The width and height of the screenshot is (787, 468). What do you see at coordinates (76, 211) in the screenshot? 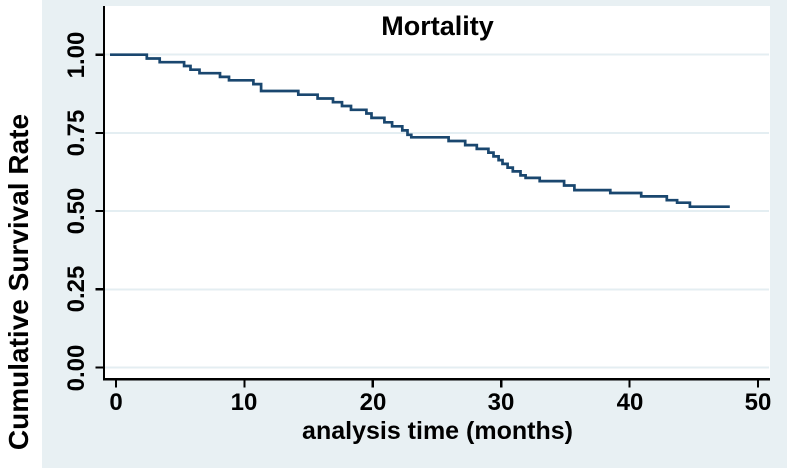
I see `y-tick-label: 0.50` at bounding box center [76, 211].